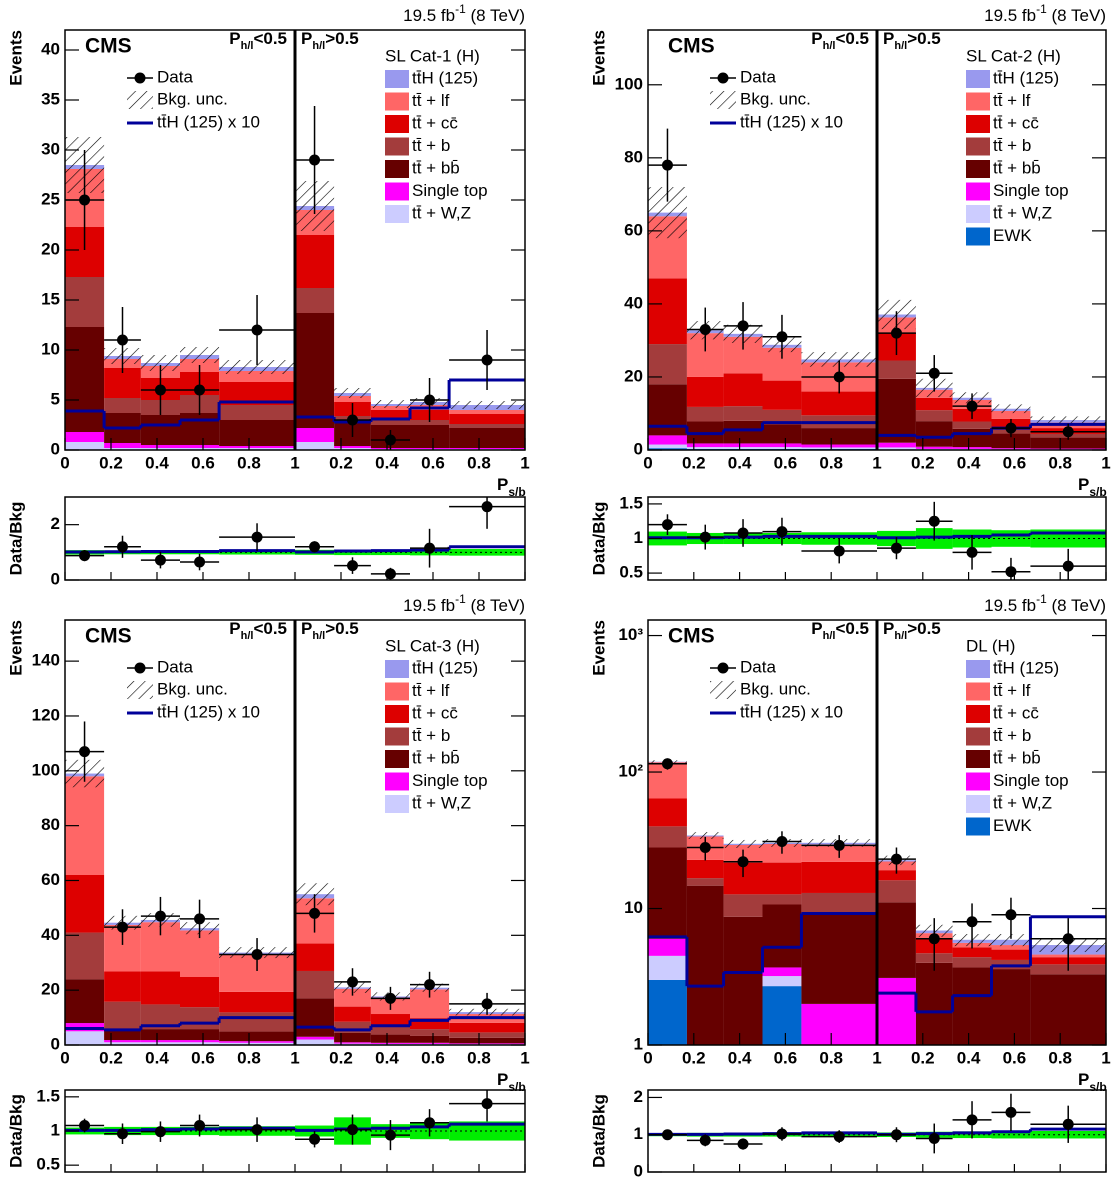  Describe the element at coordinates (50, 348) in the screenshot. I see `y-tick-label: 10` at that location.